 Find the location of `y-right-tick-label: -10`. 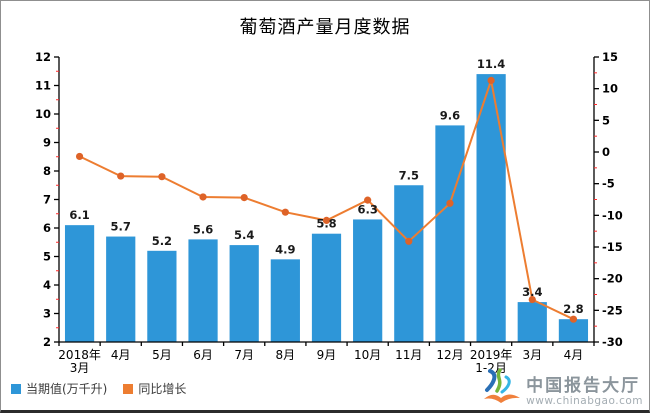

y-right-tick-label: -10 is located at coordinates (612, 215).